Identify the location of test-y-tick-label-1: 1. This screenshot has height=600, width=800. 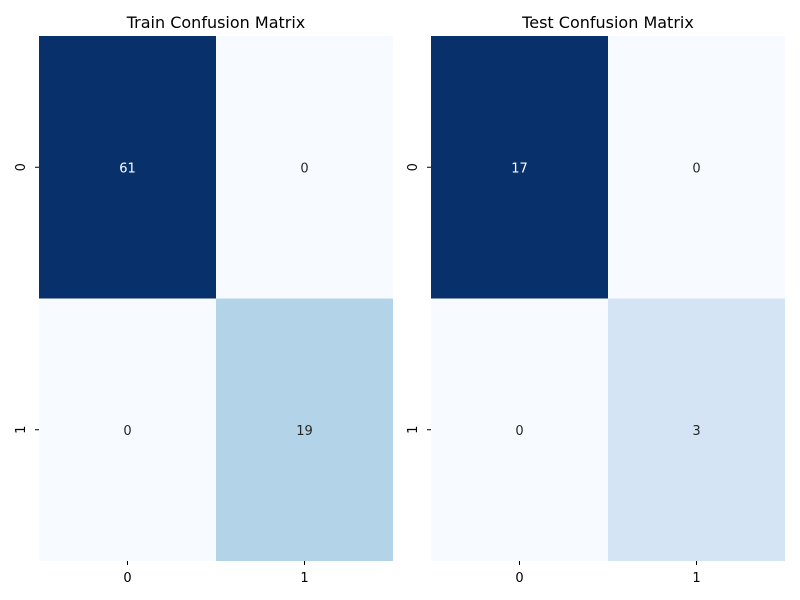
(413, 430).